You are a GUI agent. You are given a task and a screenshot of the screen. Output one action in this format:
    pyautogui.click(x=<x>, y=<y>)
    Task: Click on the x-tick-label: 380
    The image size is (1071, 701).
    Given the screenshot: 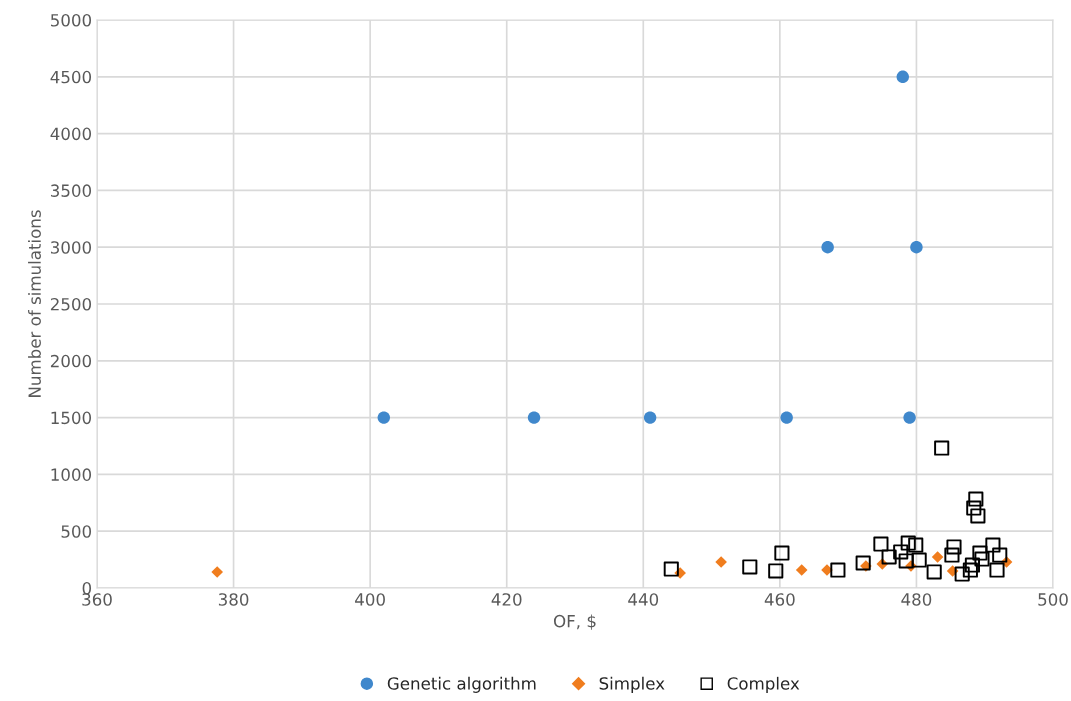 What is the action you would take?
    pyautogui.click(x=233, y=599)
    